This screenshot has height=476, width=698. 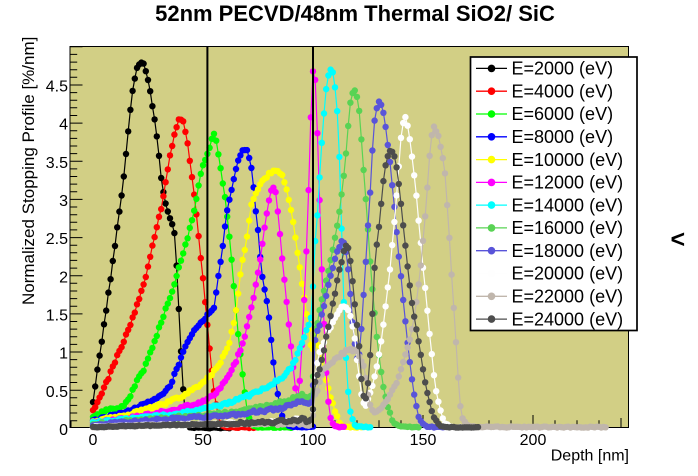 I want to click on svg-text: E=8000 (eV), so click(x=563, y=137).